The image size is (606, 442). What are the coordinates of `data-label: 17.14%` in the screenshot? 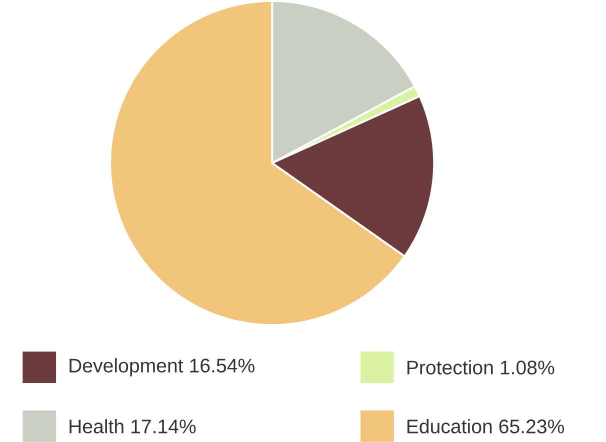 It's located at (164, 427).